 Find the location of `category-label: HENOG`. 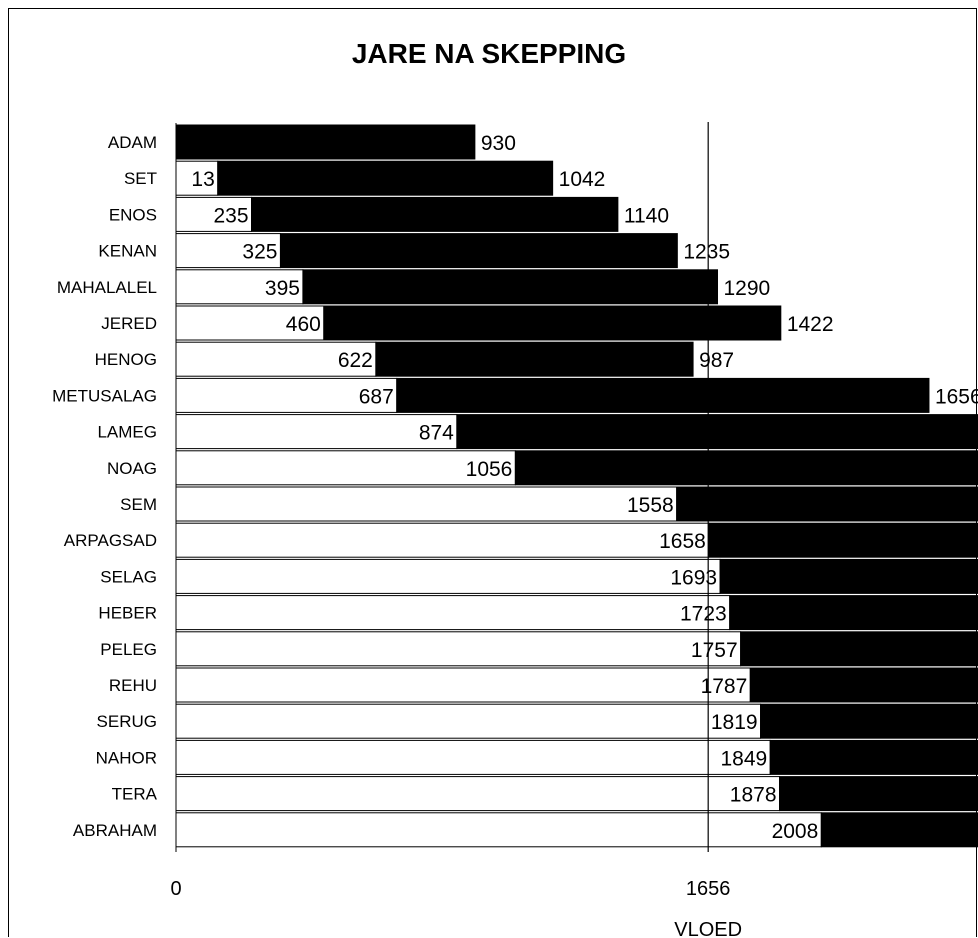

category-label: HENOG is located at coordinates (126, 359).